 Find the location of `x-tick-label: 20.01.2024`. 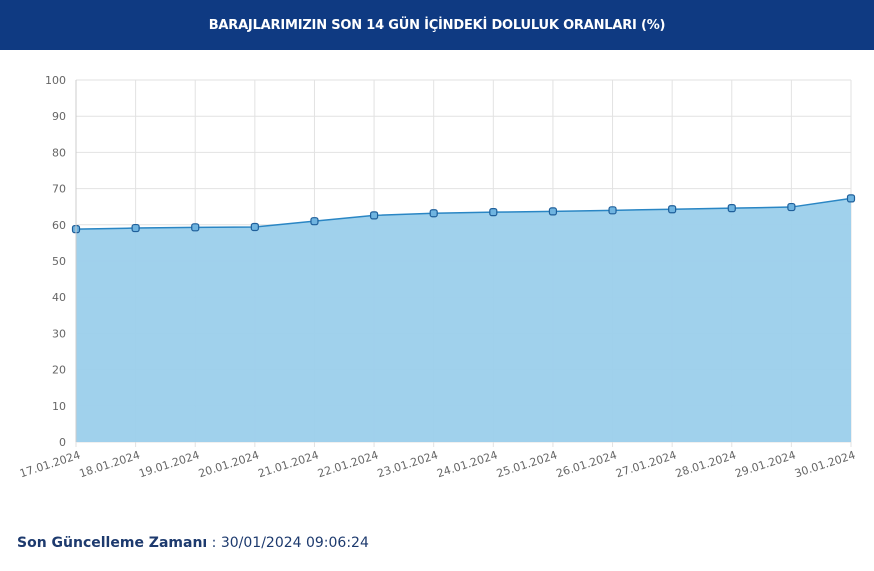

x-tick-label: 20.01.2024 is located at coordinates (229, 464).